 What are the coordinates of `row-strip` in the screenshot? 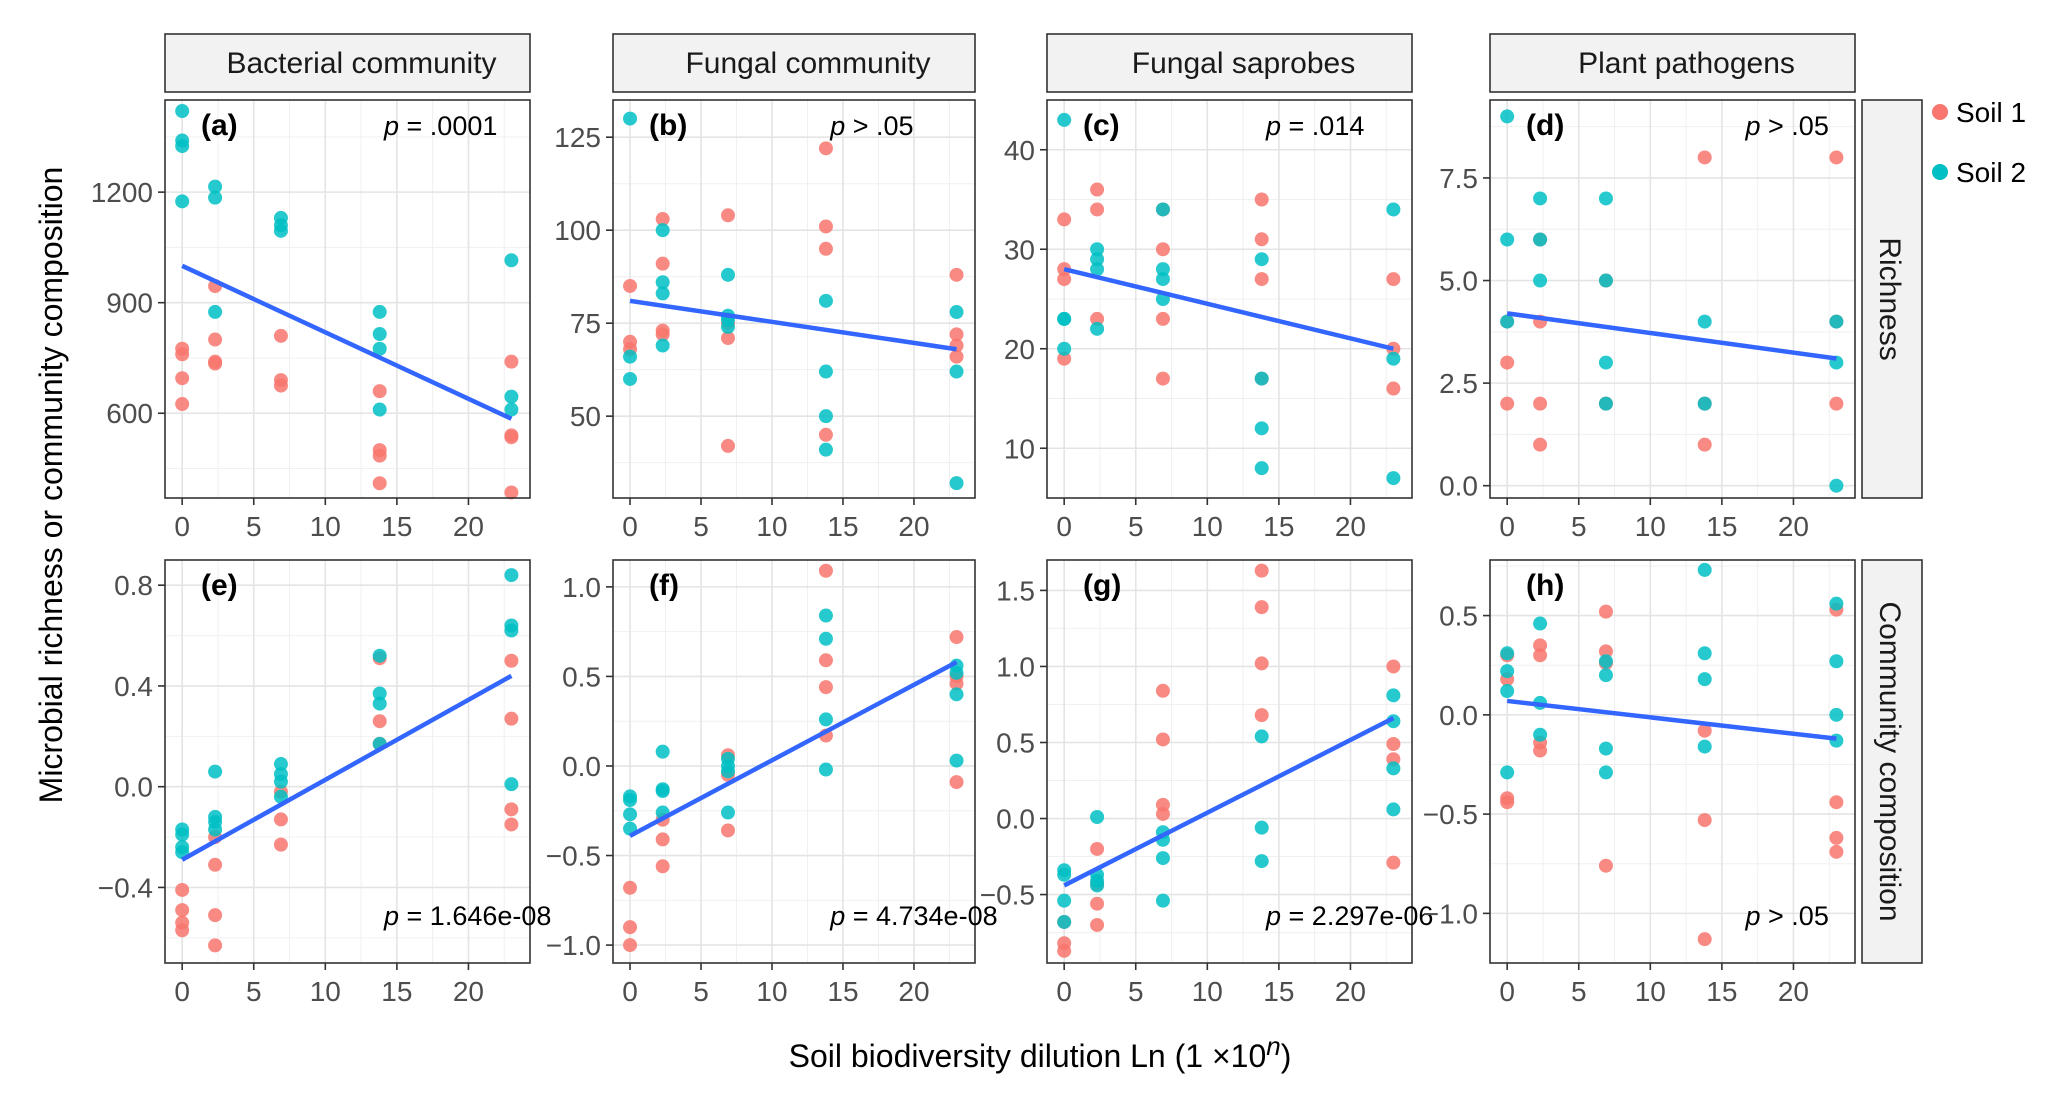 It's located at (1892, 299).